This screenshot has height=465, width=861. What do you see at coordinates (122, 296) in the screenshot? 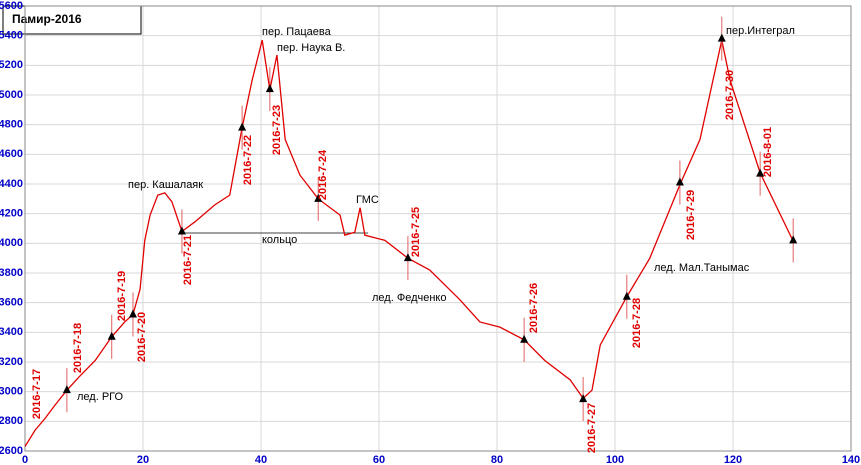
I see `date-label: 2016-7-19` at bounding box center [122, 296].